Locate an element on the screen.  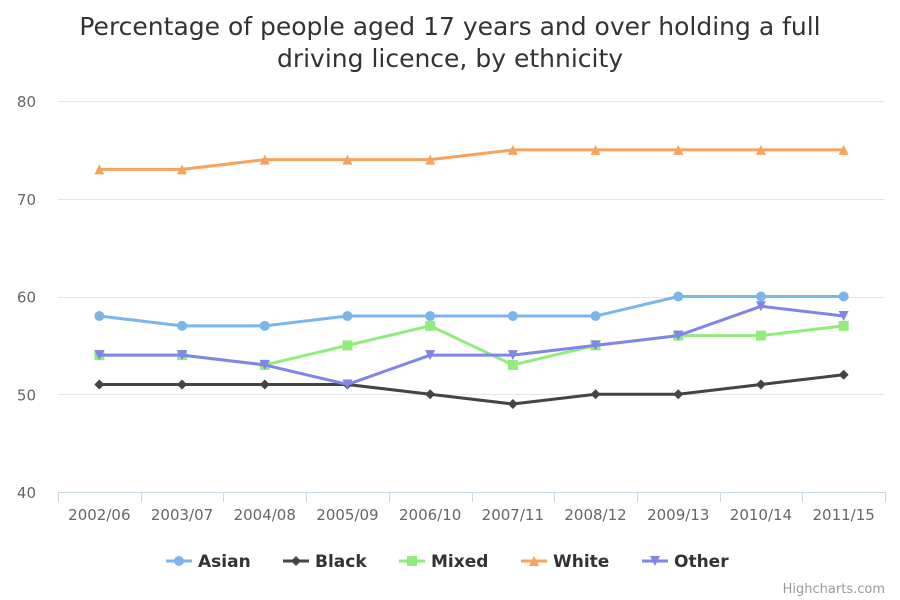
legend-item-mixed: Mixed is located at coordinates (443, 562).